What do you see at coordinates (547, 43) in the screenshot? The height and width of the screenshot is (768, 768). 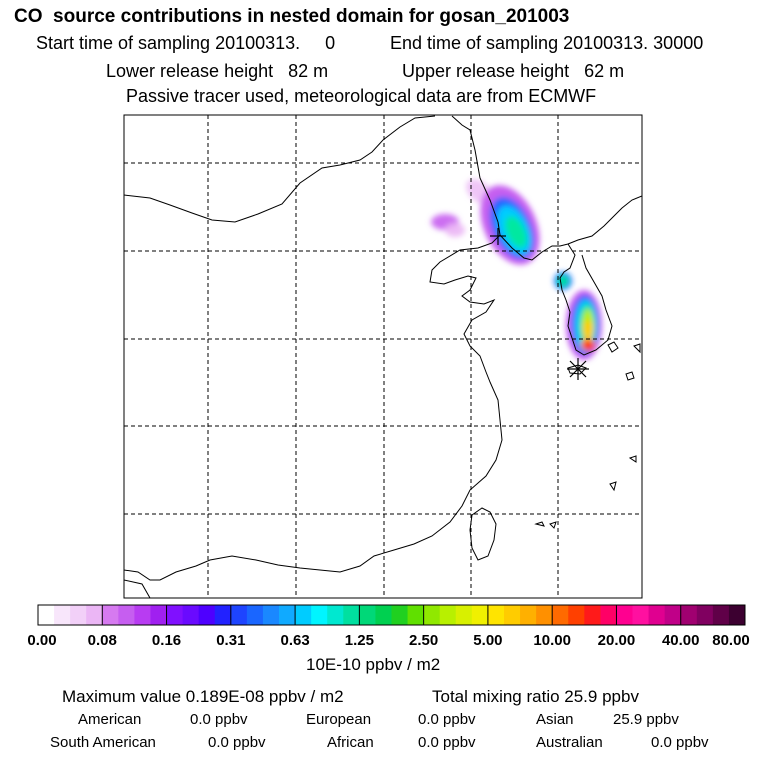 I see `sampling-end: End time of sampling 20100313. 30000` at bounding box center [547, 43].